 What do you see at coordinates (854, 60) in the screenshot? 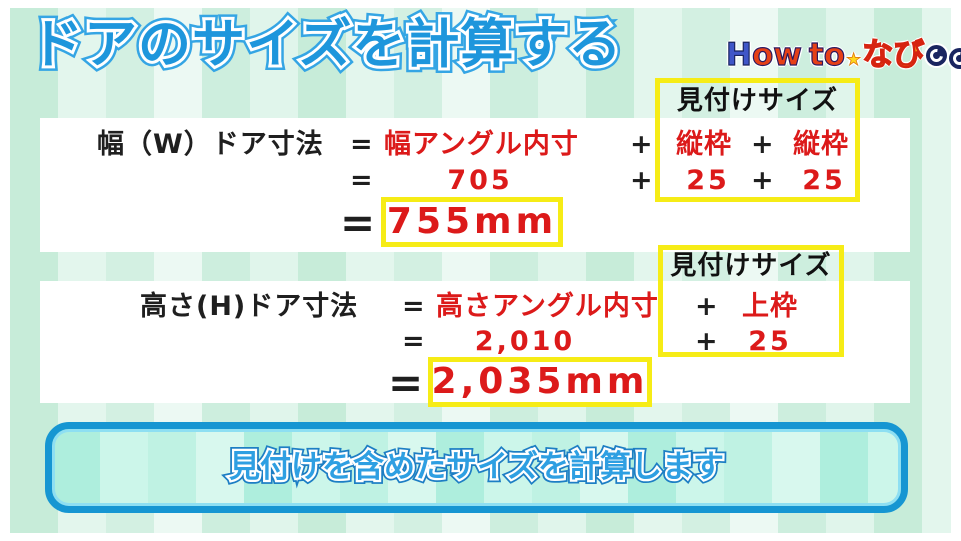
I see `star-icon: ★` at bounding box center [854, 60].